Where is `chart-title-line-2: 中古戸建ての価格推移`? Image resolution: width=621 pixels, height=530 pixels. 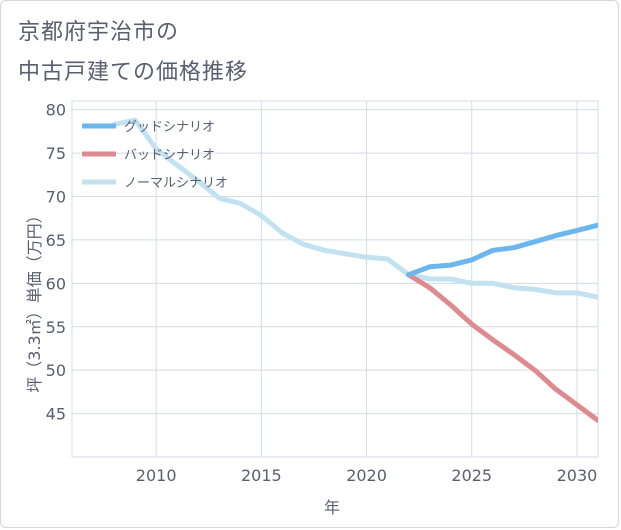
chart-title-line-2: 中古戸建ての価格推移 is located at coordinates (133, 72).